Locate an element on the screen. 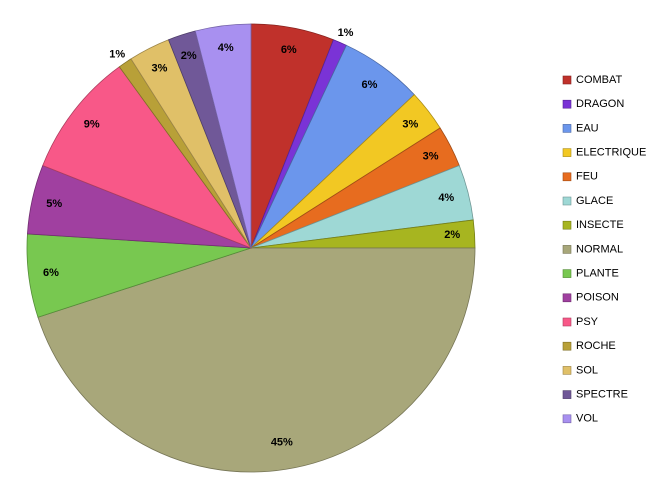  pie-label-vol: 4% is located at coordinates (226, 48).